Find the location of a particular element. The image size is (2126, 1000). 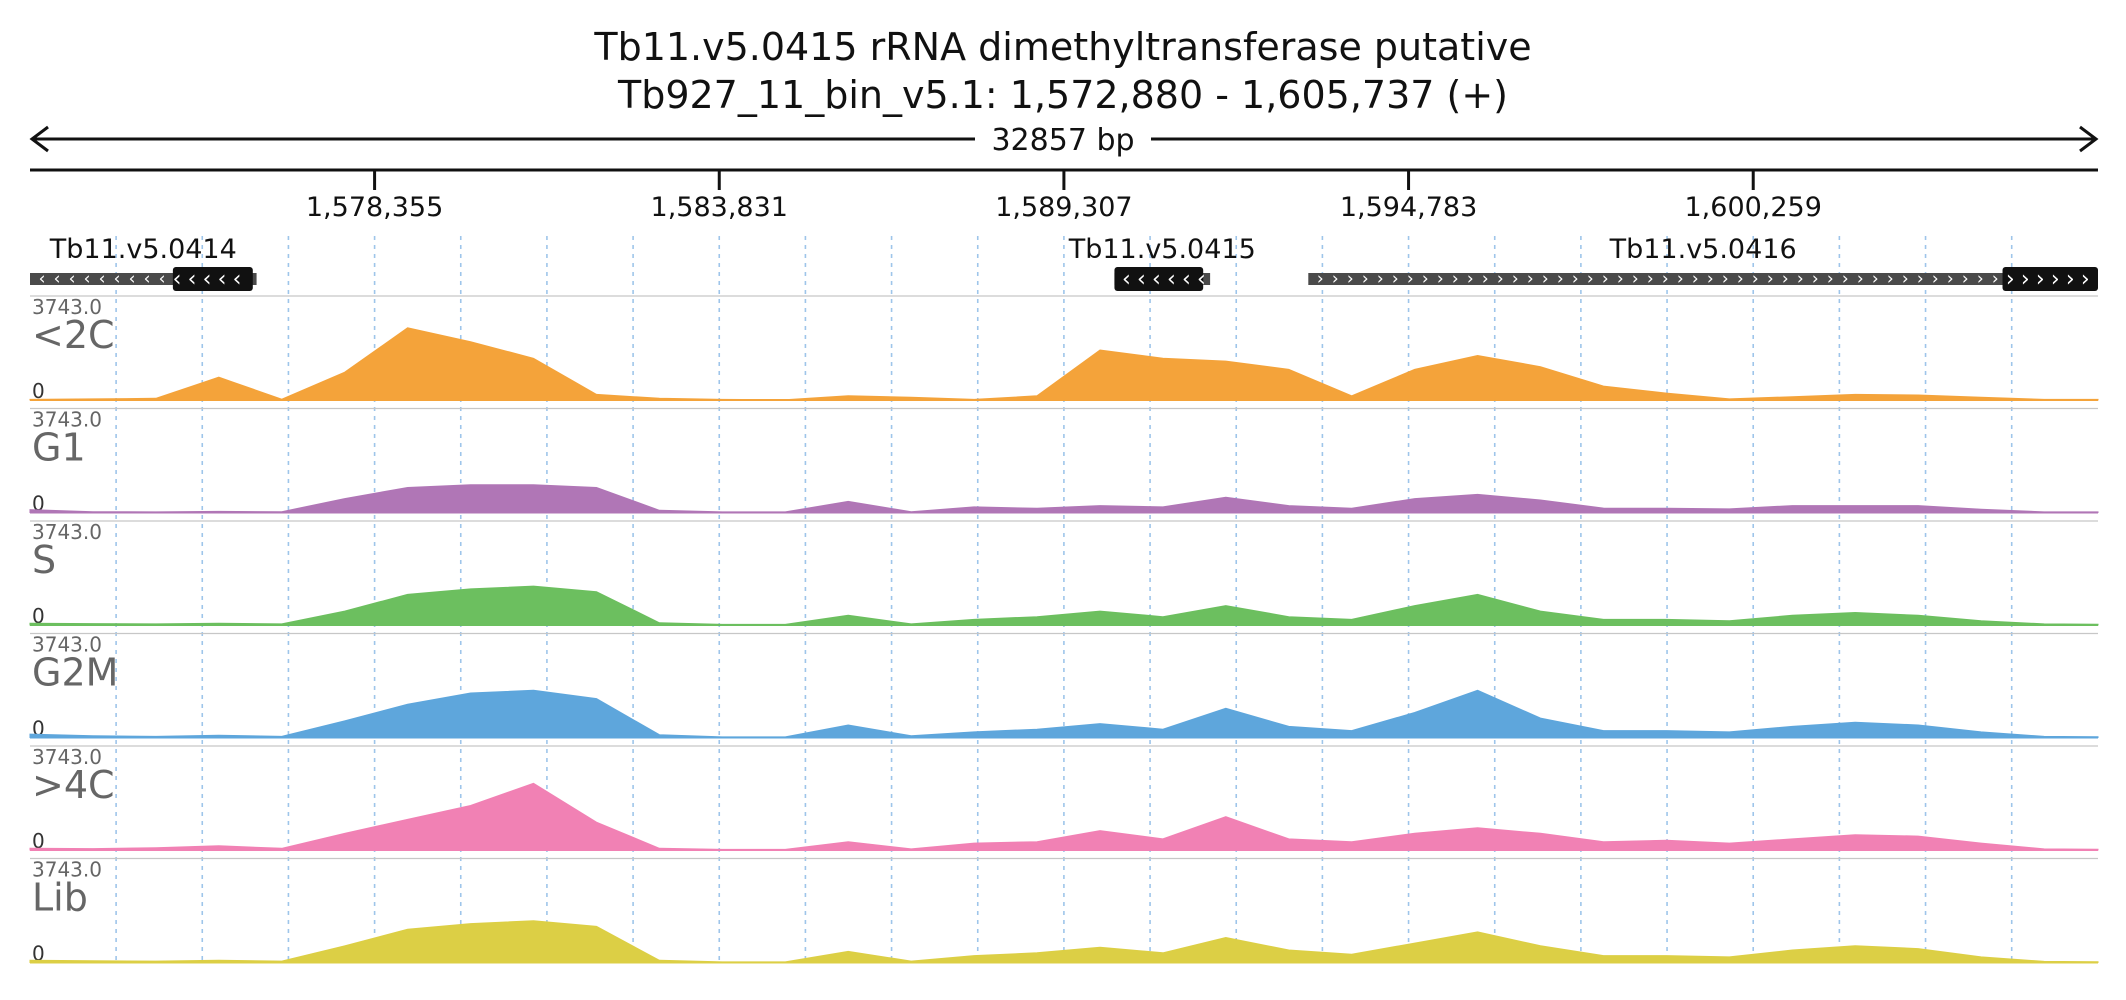

span-label: 32857 bp is located at coordinates (1062, 140).